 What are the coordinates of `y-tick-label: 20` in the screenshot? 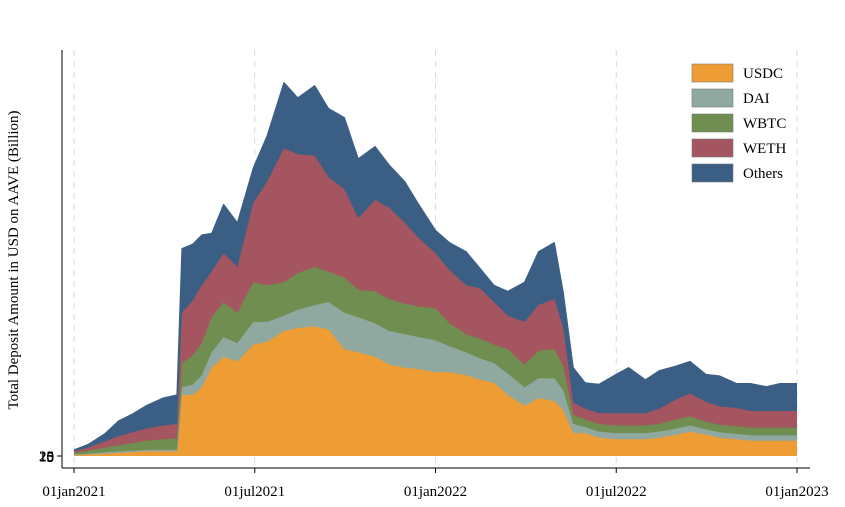 It's located at (46, 457).